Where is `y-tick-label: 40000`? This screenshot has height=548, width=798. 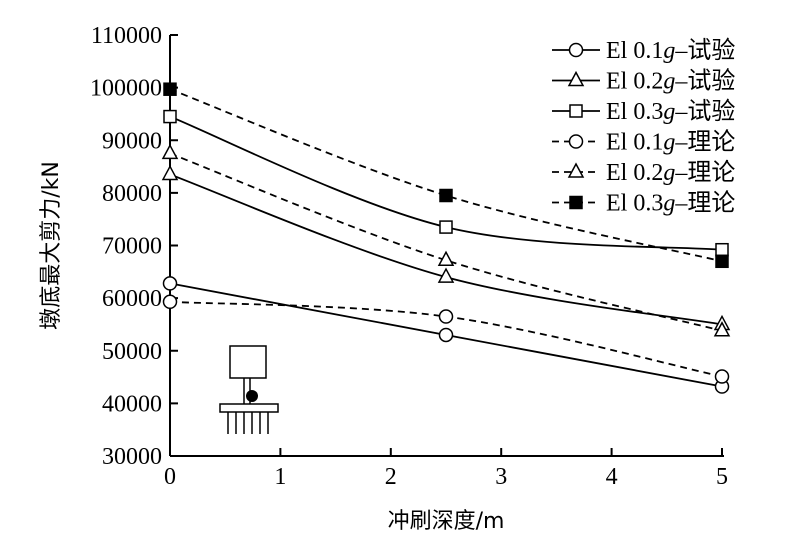
y-tick-label: 40000 is located at coordinates (132, 404).